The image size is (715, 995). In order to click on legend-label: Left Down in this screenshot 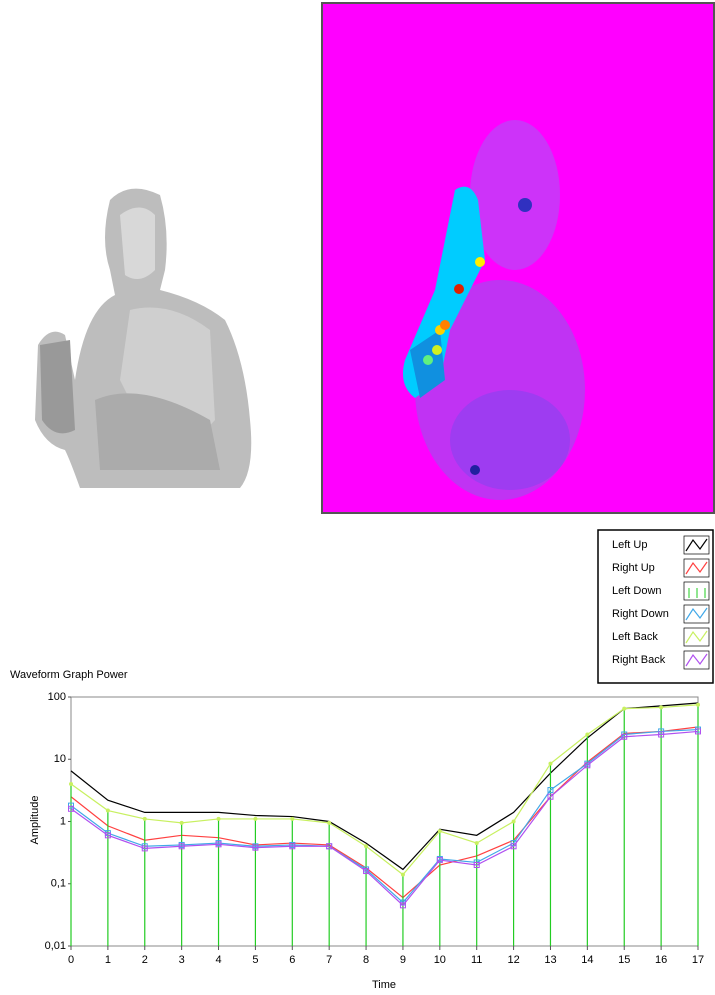, I will do `click(637, 591)`.